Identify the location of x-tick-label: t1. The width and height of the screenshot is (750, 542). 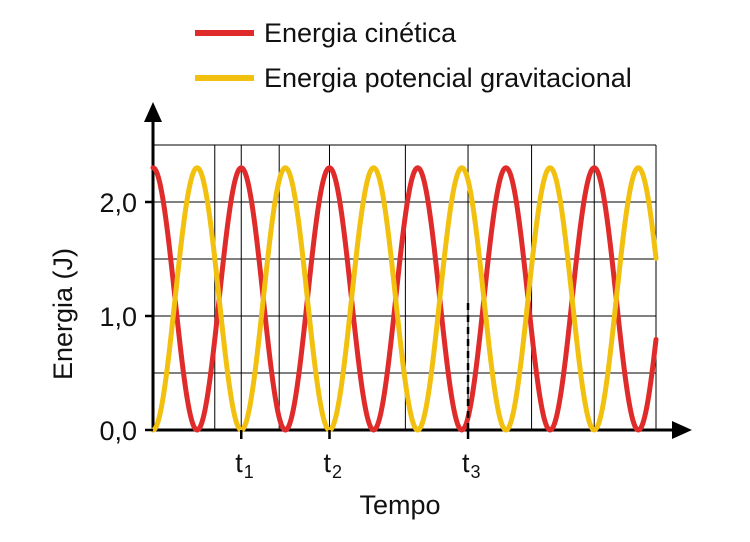
(244, 465).